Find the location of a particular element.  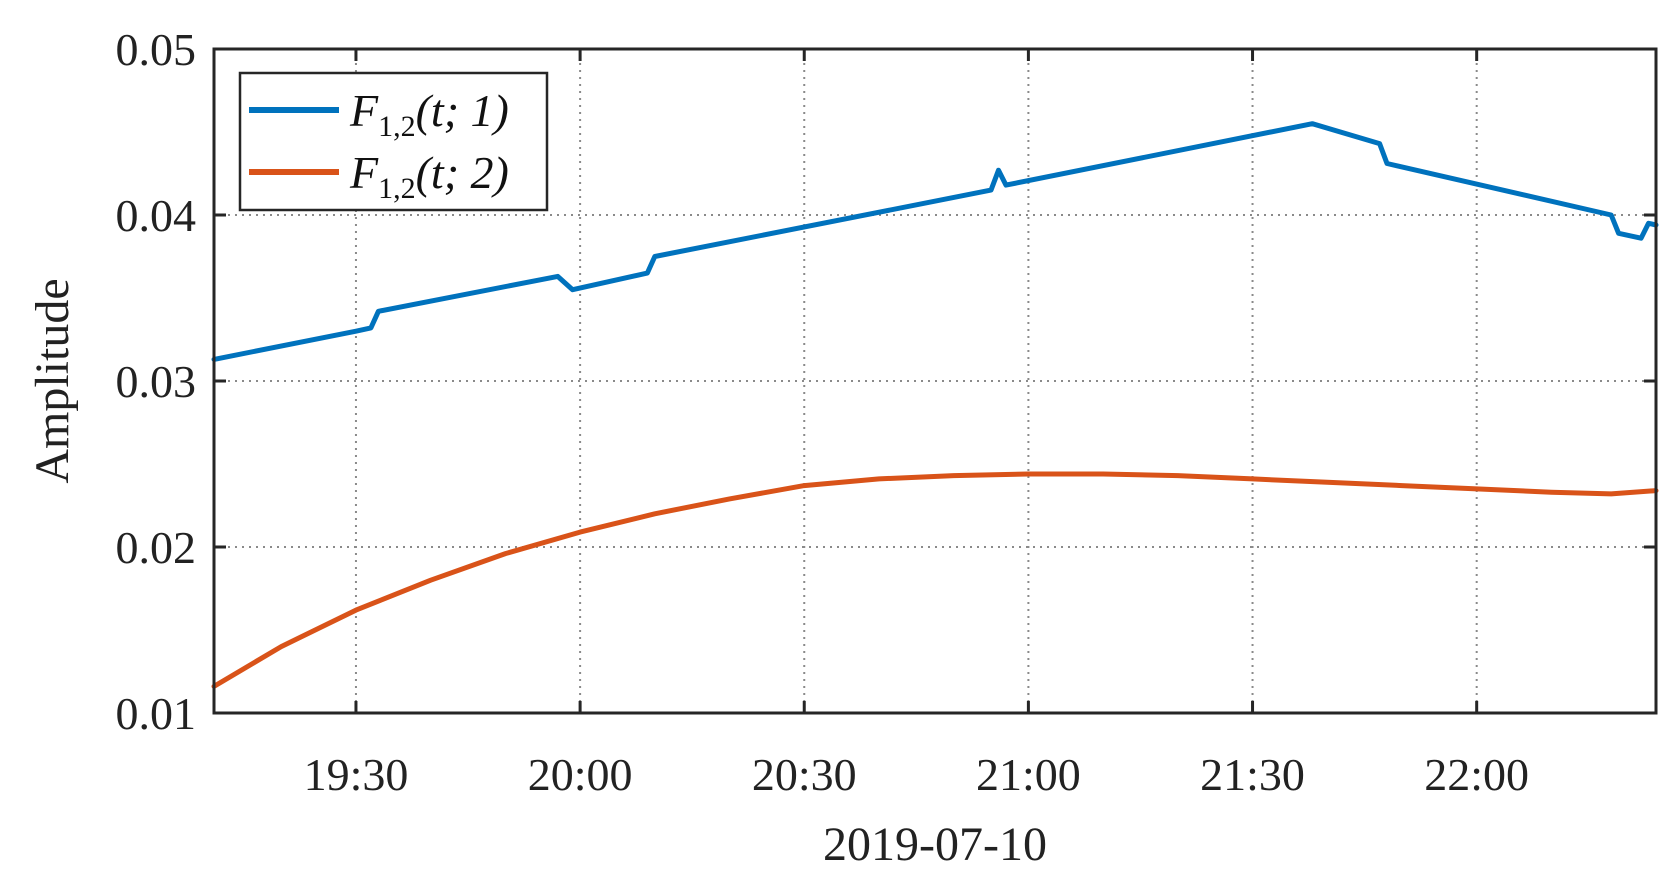

y-tick-label: 0.05 is located at coordinates (156, 49).